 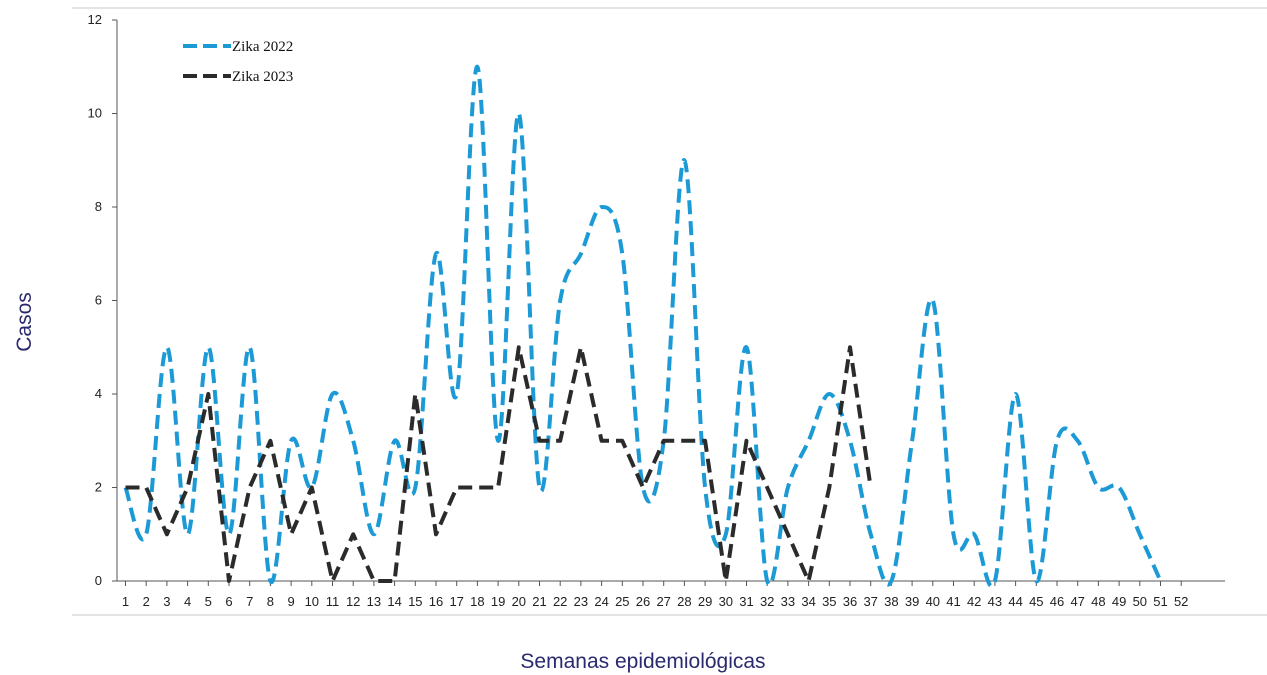 What do you see at coordinates (684, 601) in the screenshot?
I see `x-tick-label: 28` at bounding box center [684, 601].